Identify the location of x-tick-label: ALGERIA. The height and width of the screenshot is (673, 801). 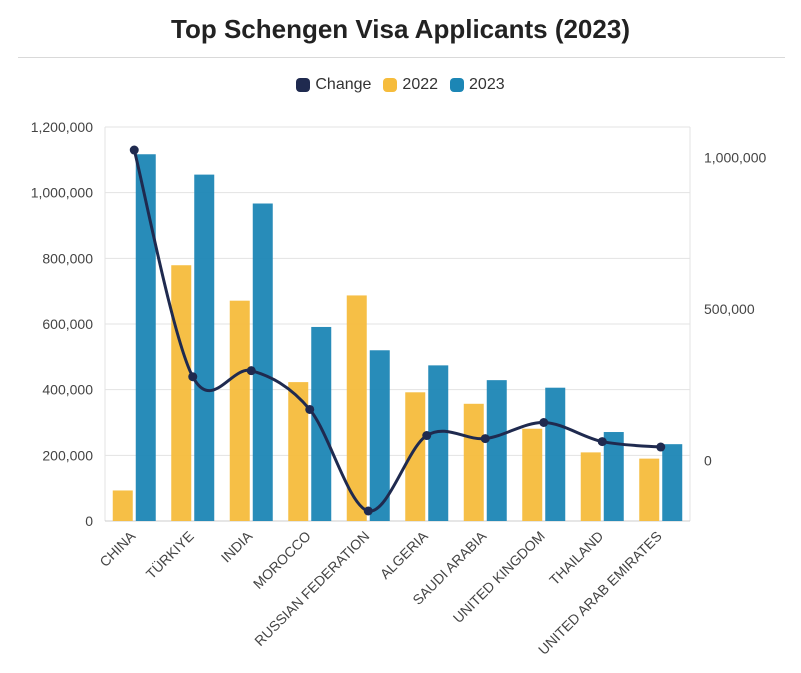
(404, 554).